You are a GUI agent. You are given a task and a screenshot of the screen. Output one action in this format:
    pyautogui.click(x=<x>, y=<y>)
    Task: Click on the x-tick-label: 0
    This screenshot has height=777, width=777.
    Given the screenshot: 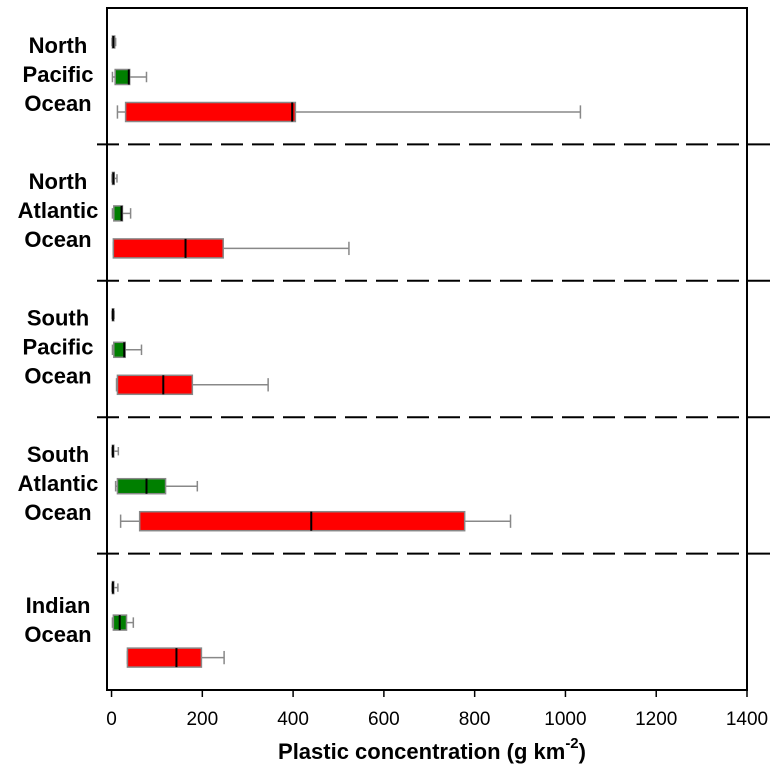 What is the action you would take?
    pyautogui.click(x=111, y=719)
    